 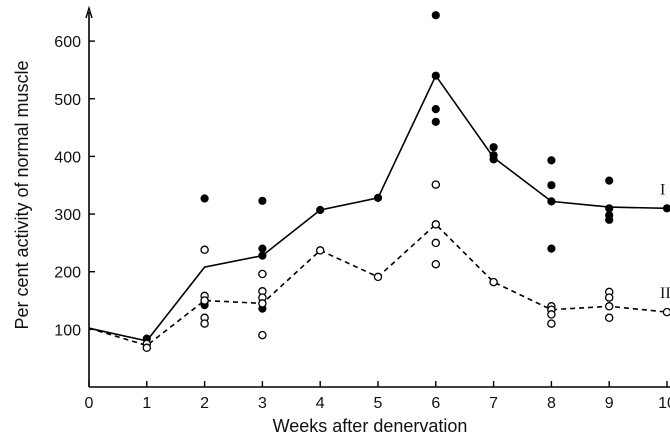 I want to click on x-tick-label: 10, so click(x=664, y=403).